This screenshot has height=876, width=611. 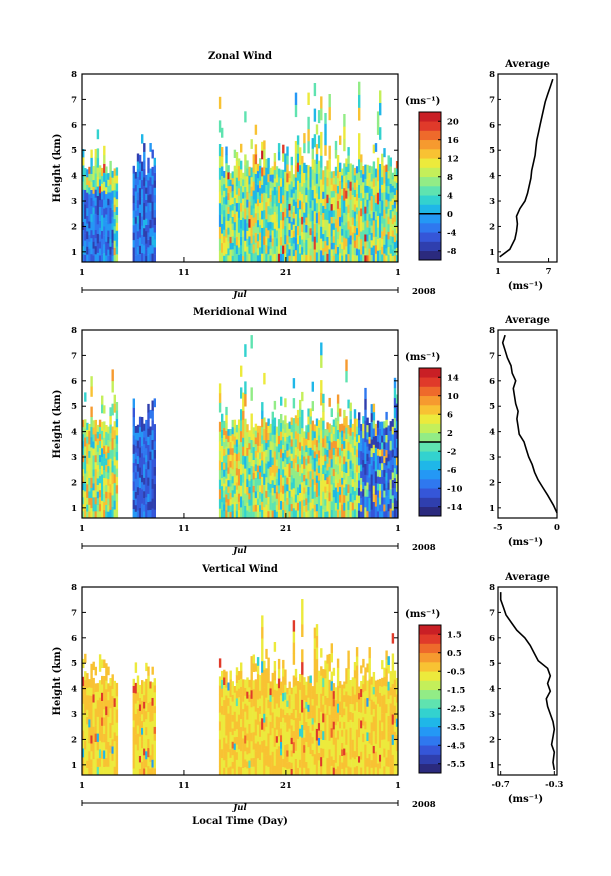 I want to click on y-tick-label: 8, so click(x=74, y=75).